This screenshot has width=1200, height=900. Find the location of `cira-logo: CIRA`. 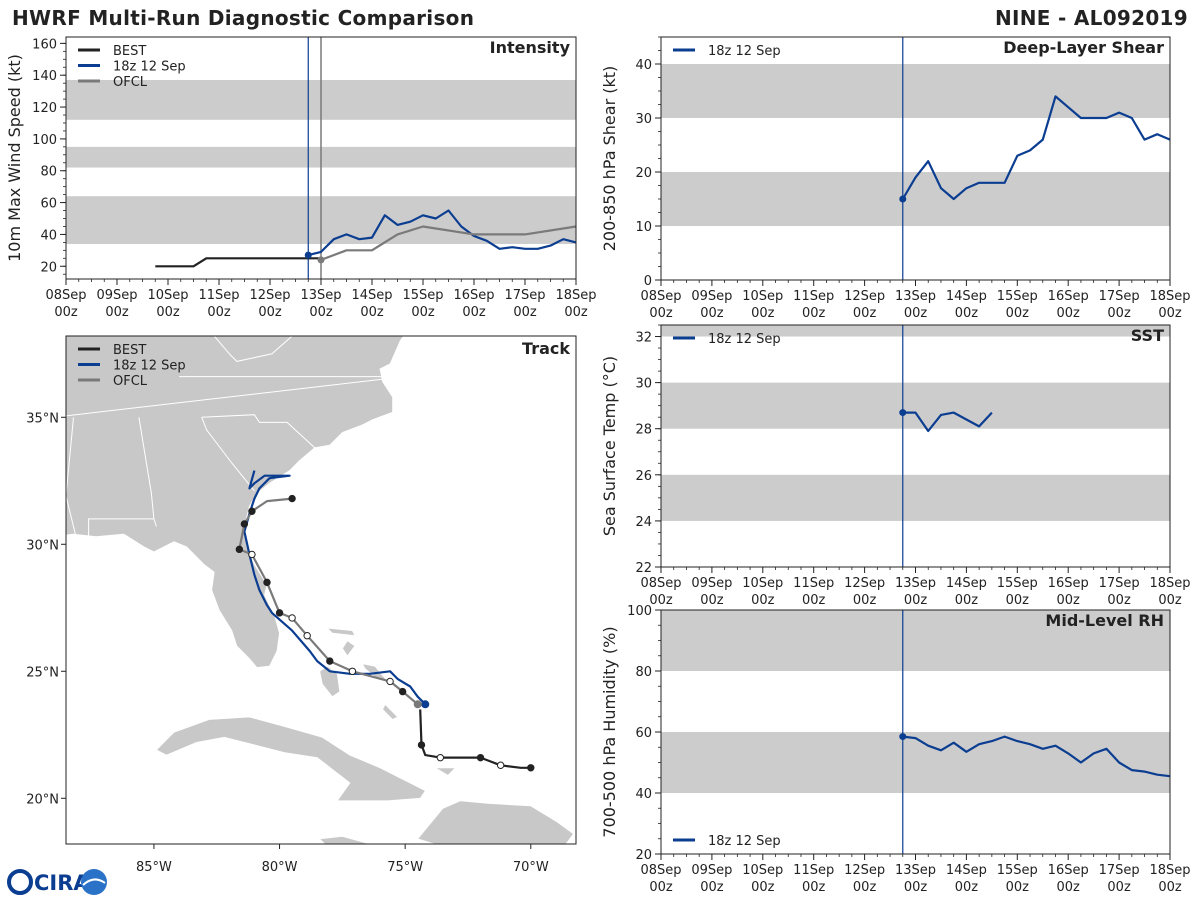

cira-logo: CIRA is located at coordinates (57, 882).